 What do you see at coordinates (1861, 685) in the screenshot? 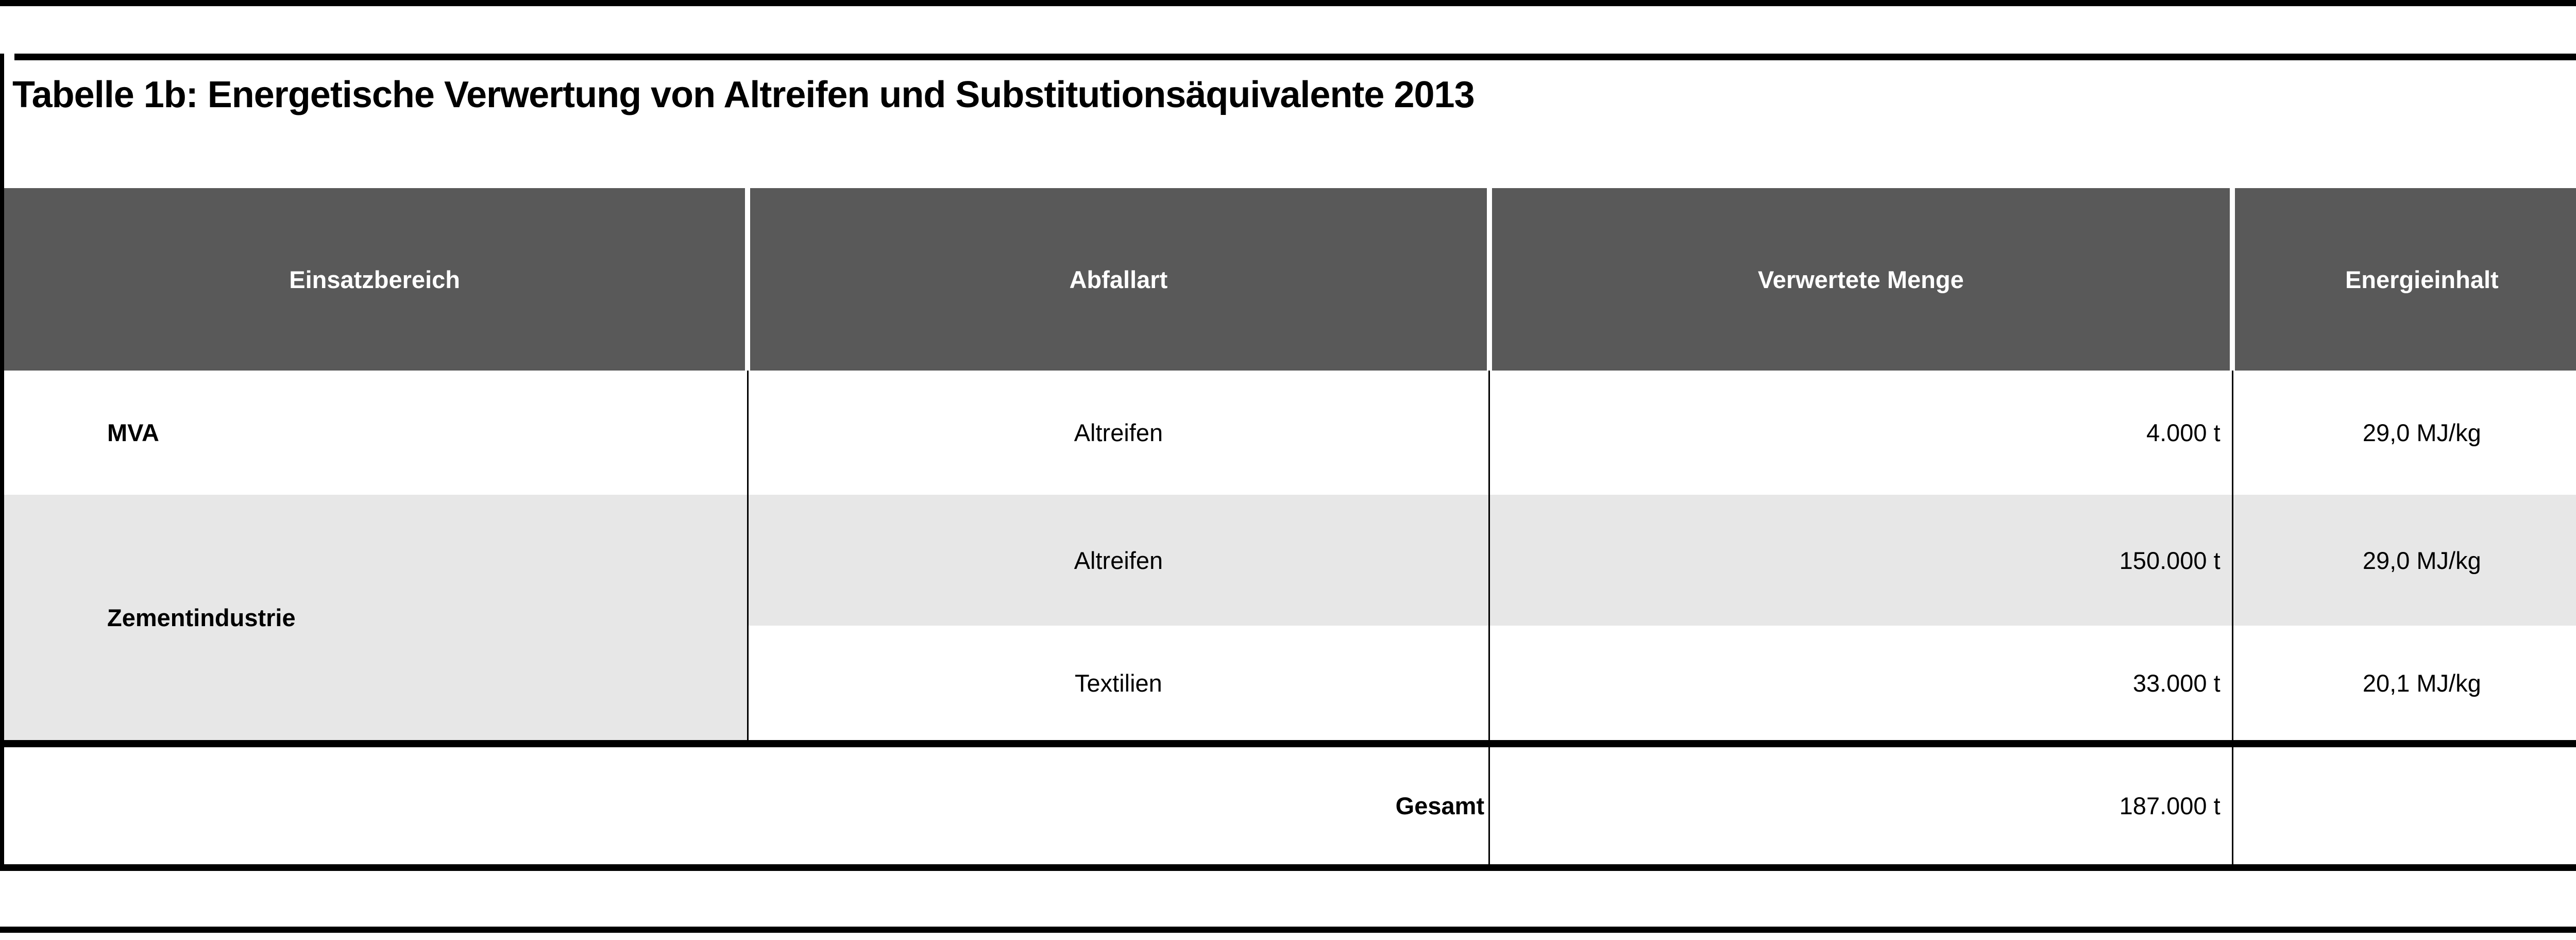
I see `cell-amount: 33.000 t` at bounding box center [1861, 685].